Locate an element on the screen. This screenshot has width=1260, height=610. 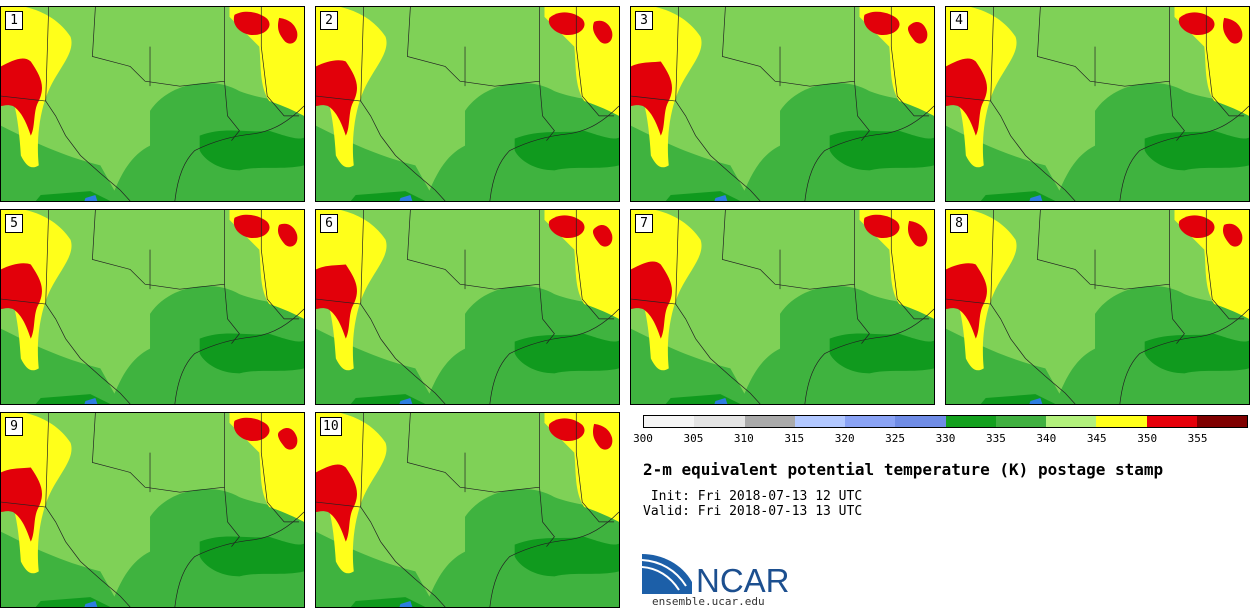
colorbar-tick-label: 325 is located at coordinates (895, 438).